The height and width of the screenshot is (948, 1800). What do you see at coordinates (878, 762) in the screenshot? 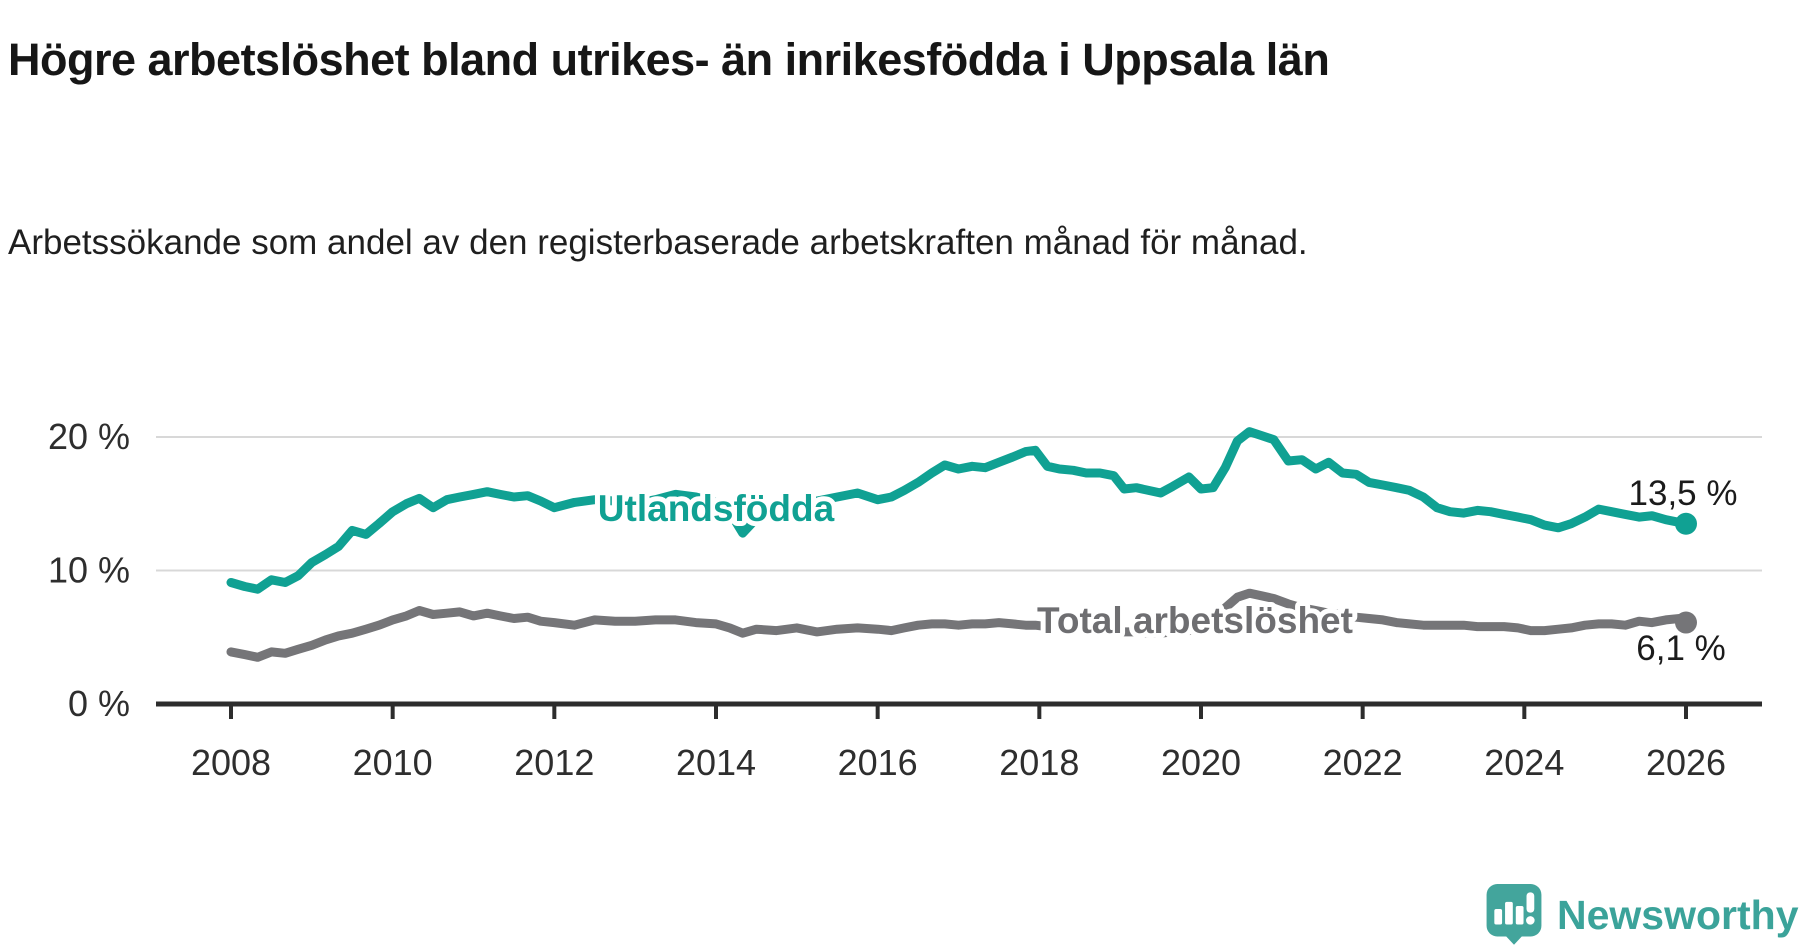
I see `x-tick-label: 2016` at bounding box center [878, 762].